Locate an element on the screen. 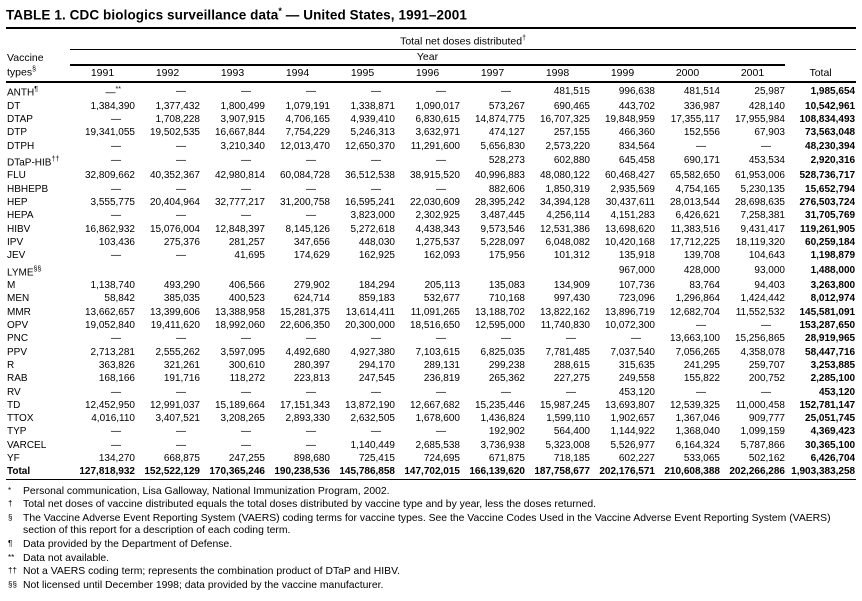  cell: 12,452,950 is located at coordinates (109, 405).